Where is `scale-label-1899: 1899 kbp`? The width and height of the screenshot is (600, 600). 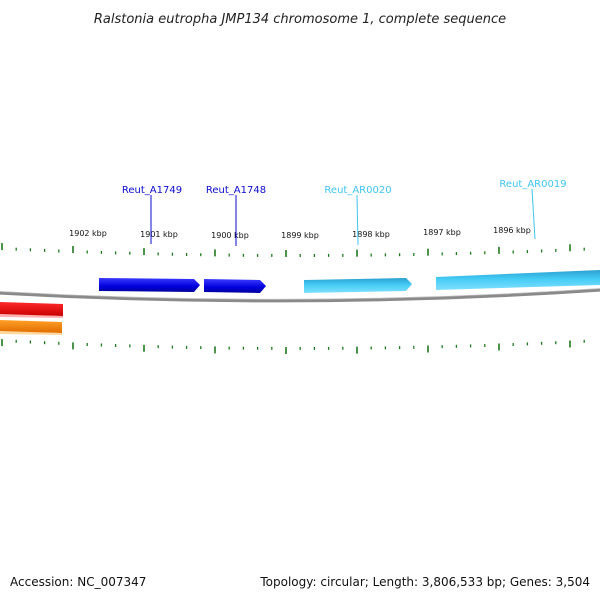 scale-label-1899: 1899 kbp is located at coordinates (300, 235).